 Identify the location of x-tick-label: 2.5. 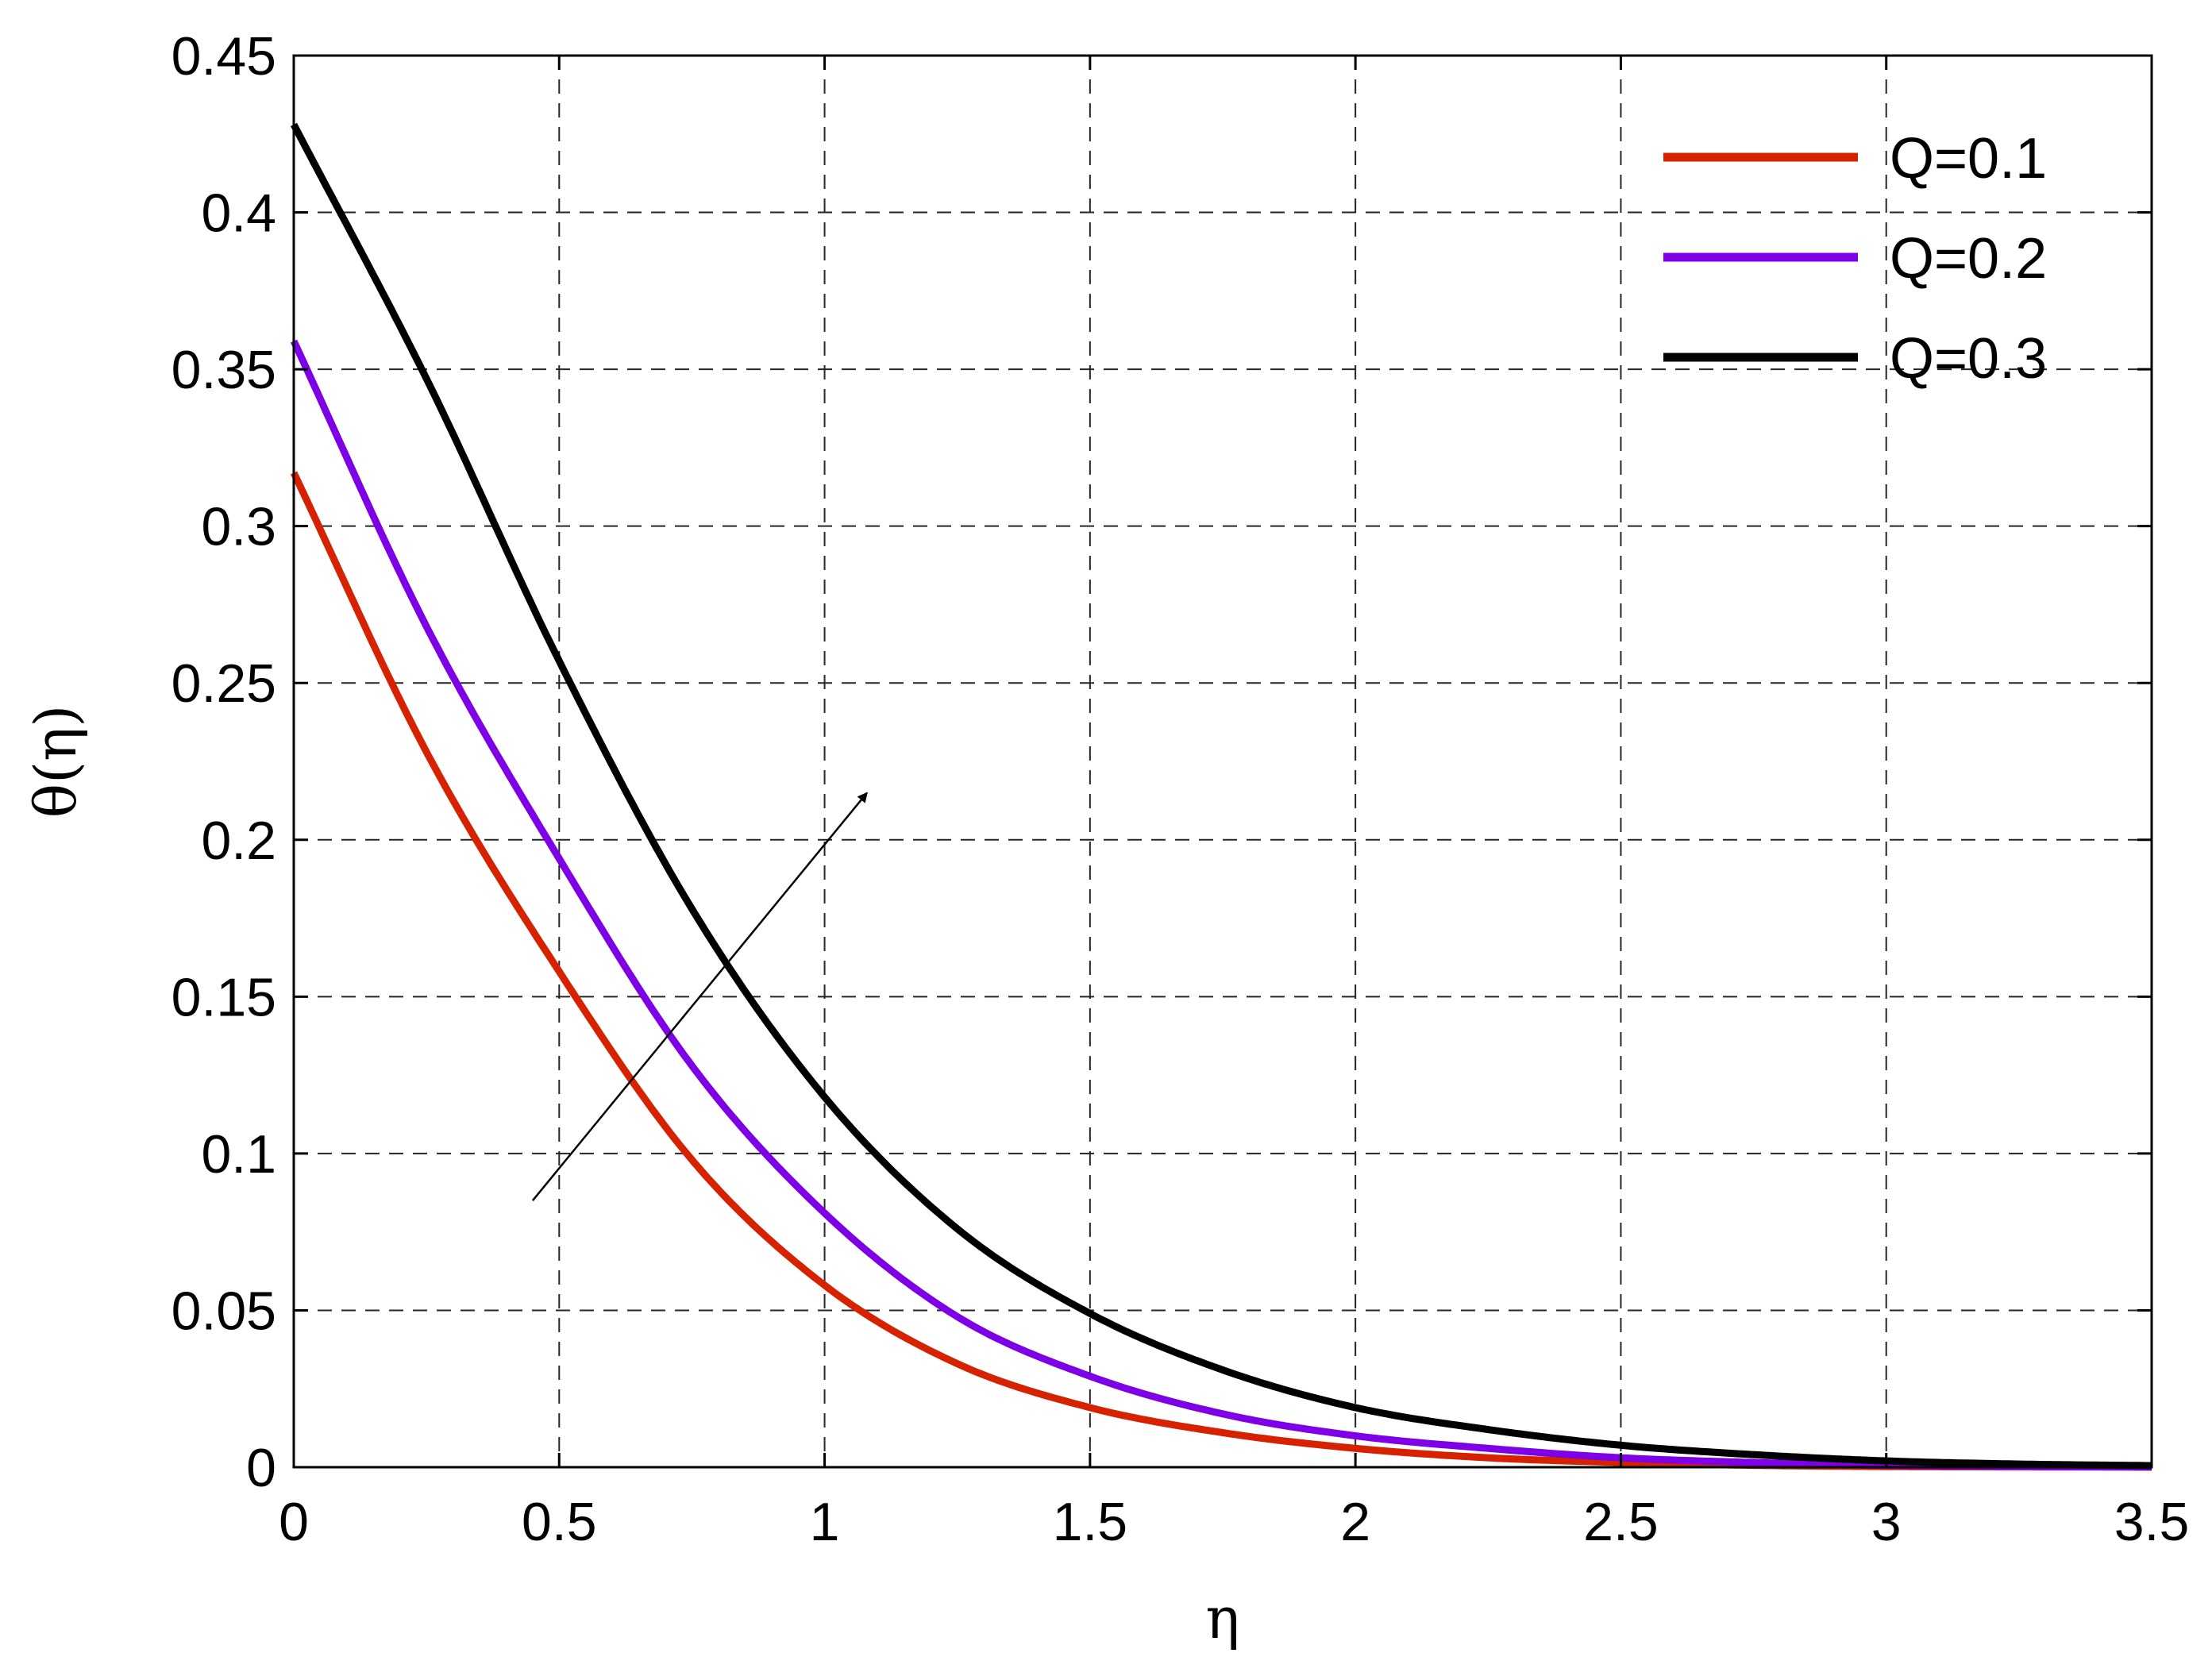
(1621, 1522).